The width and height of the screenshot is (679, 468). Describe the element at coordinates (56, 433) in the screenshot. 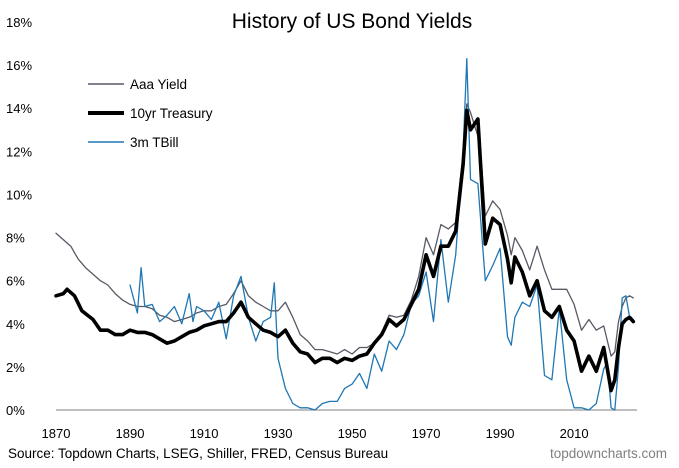

I see `x-tick-label: 1870` at that location.